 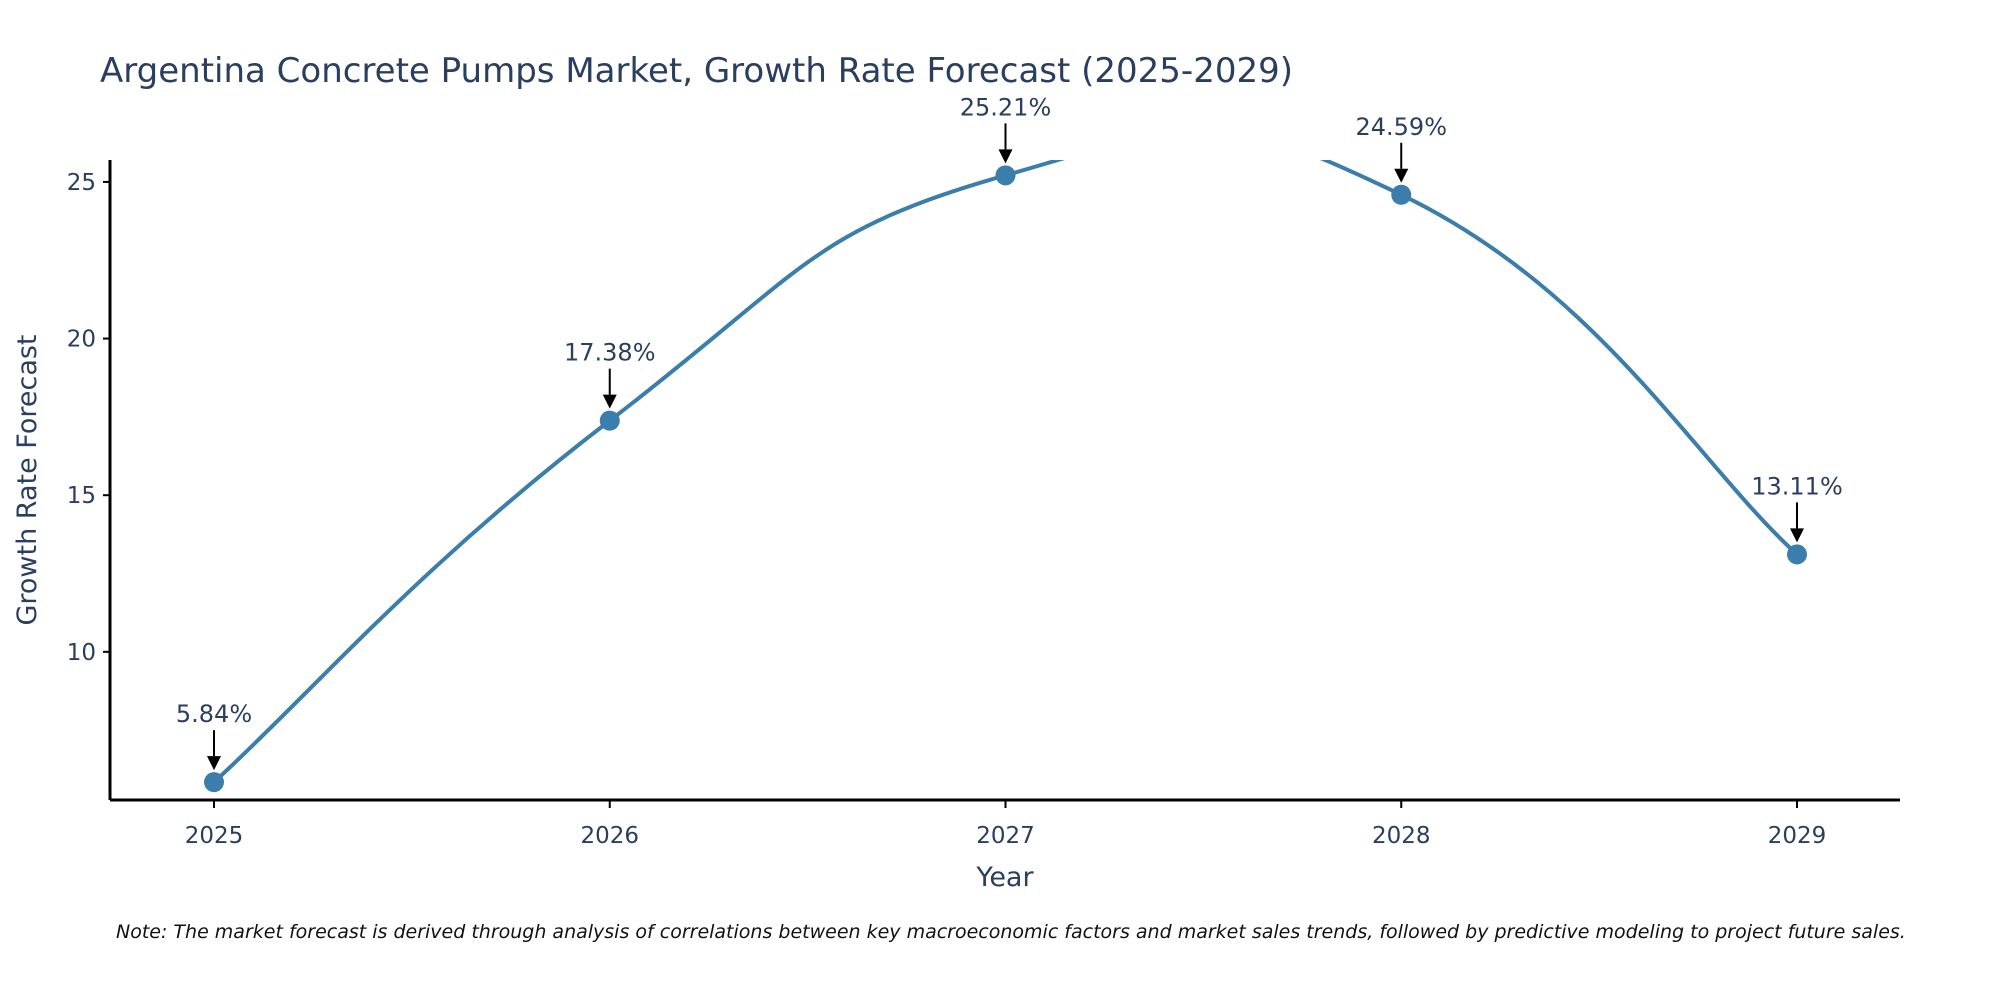 What do you see at coordinates (27, 479) in the screenshot?
I see `y-axis-title: Growth Rate Forecast` at bounding box center [27, 479].